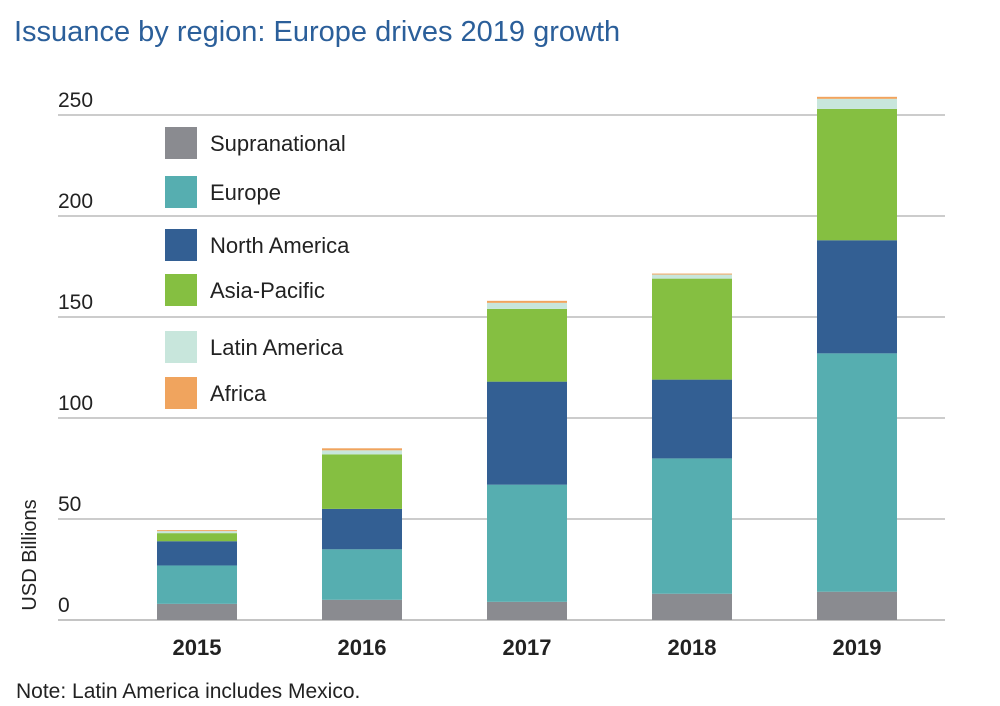 The width and height of the screenshot is (1000, 706). Describe the element at coordinates (527, 543) in the screenshot. I see `bar-2017-europe` at that location.